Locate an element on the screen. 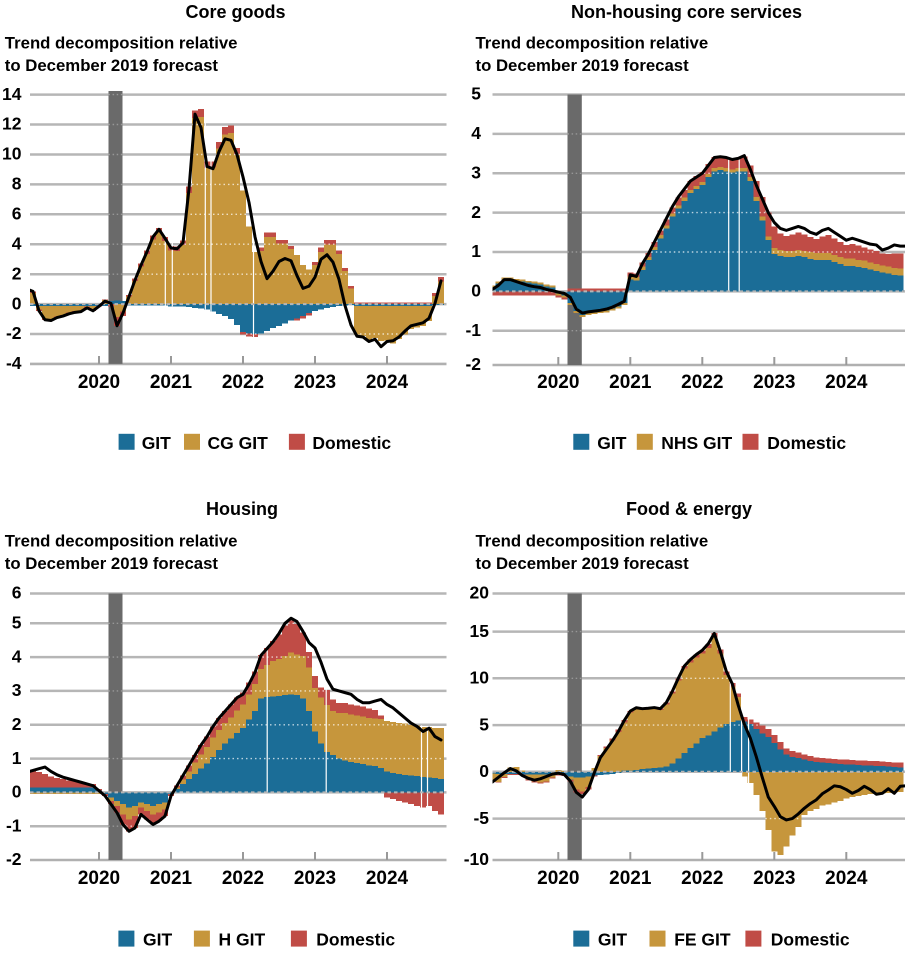 The image size is (920, 965). svg-text: Food & energy is located at coordinates (689, 509).